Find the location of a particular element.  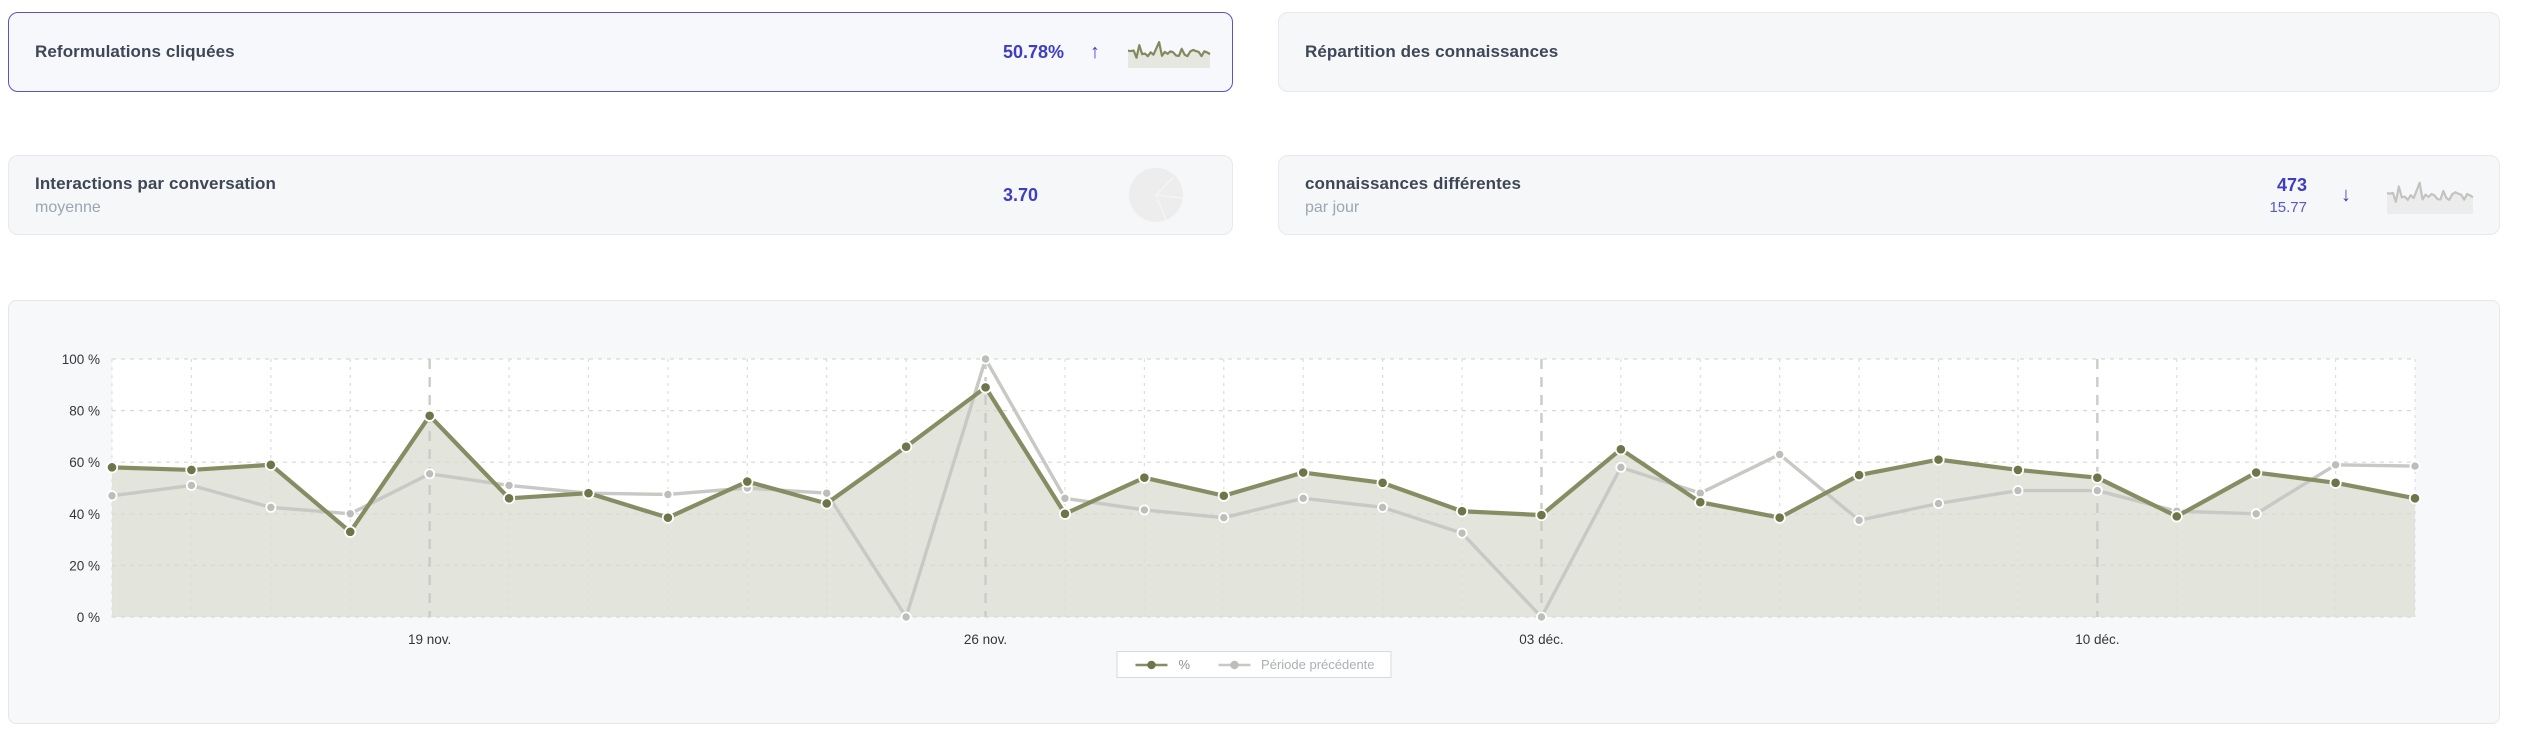

legend-marker-percent is located at coordinates (1151, 664).